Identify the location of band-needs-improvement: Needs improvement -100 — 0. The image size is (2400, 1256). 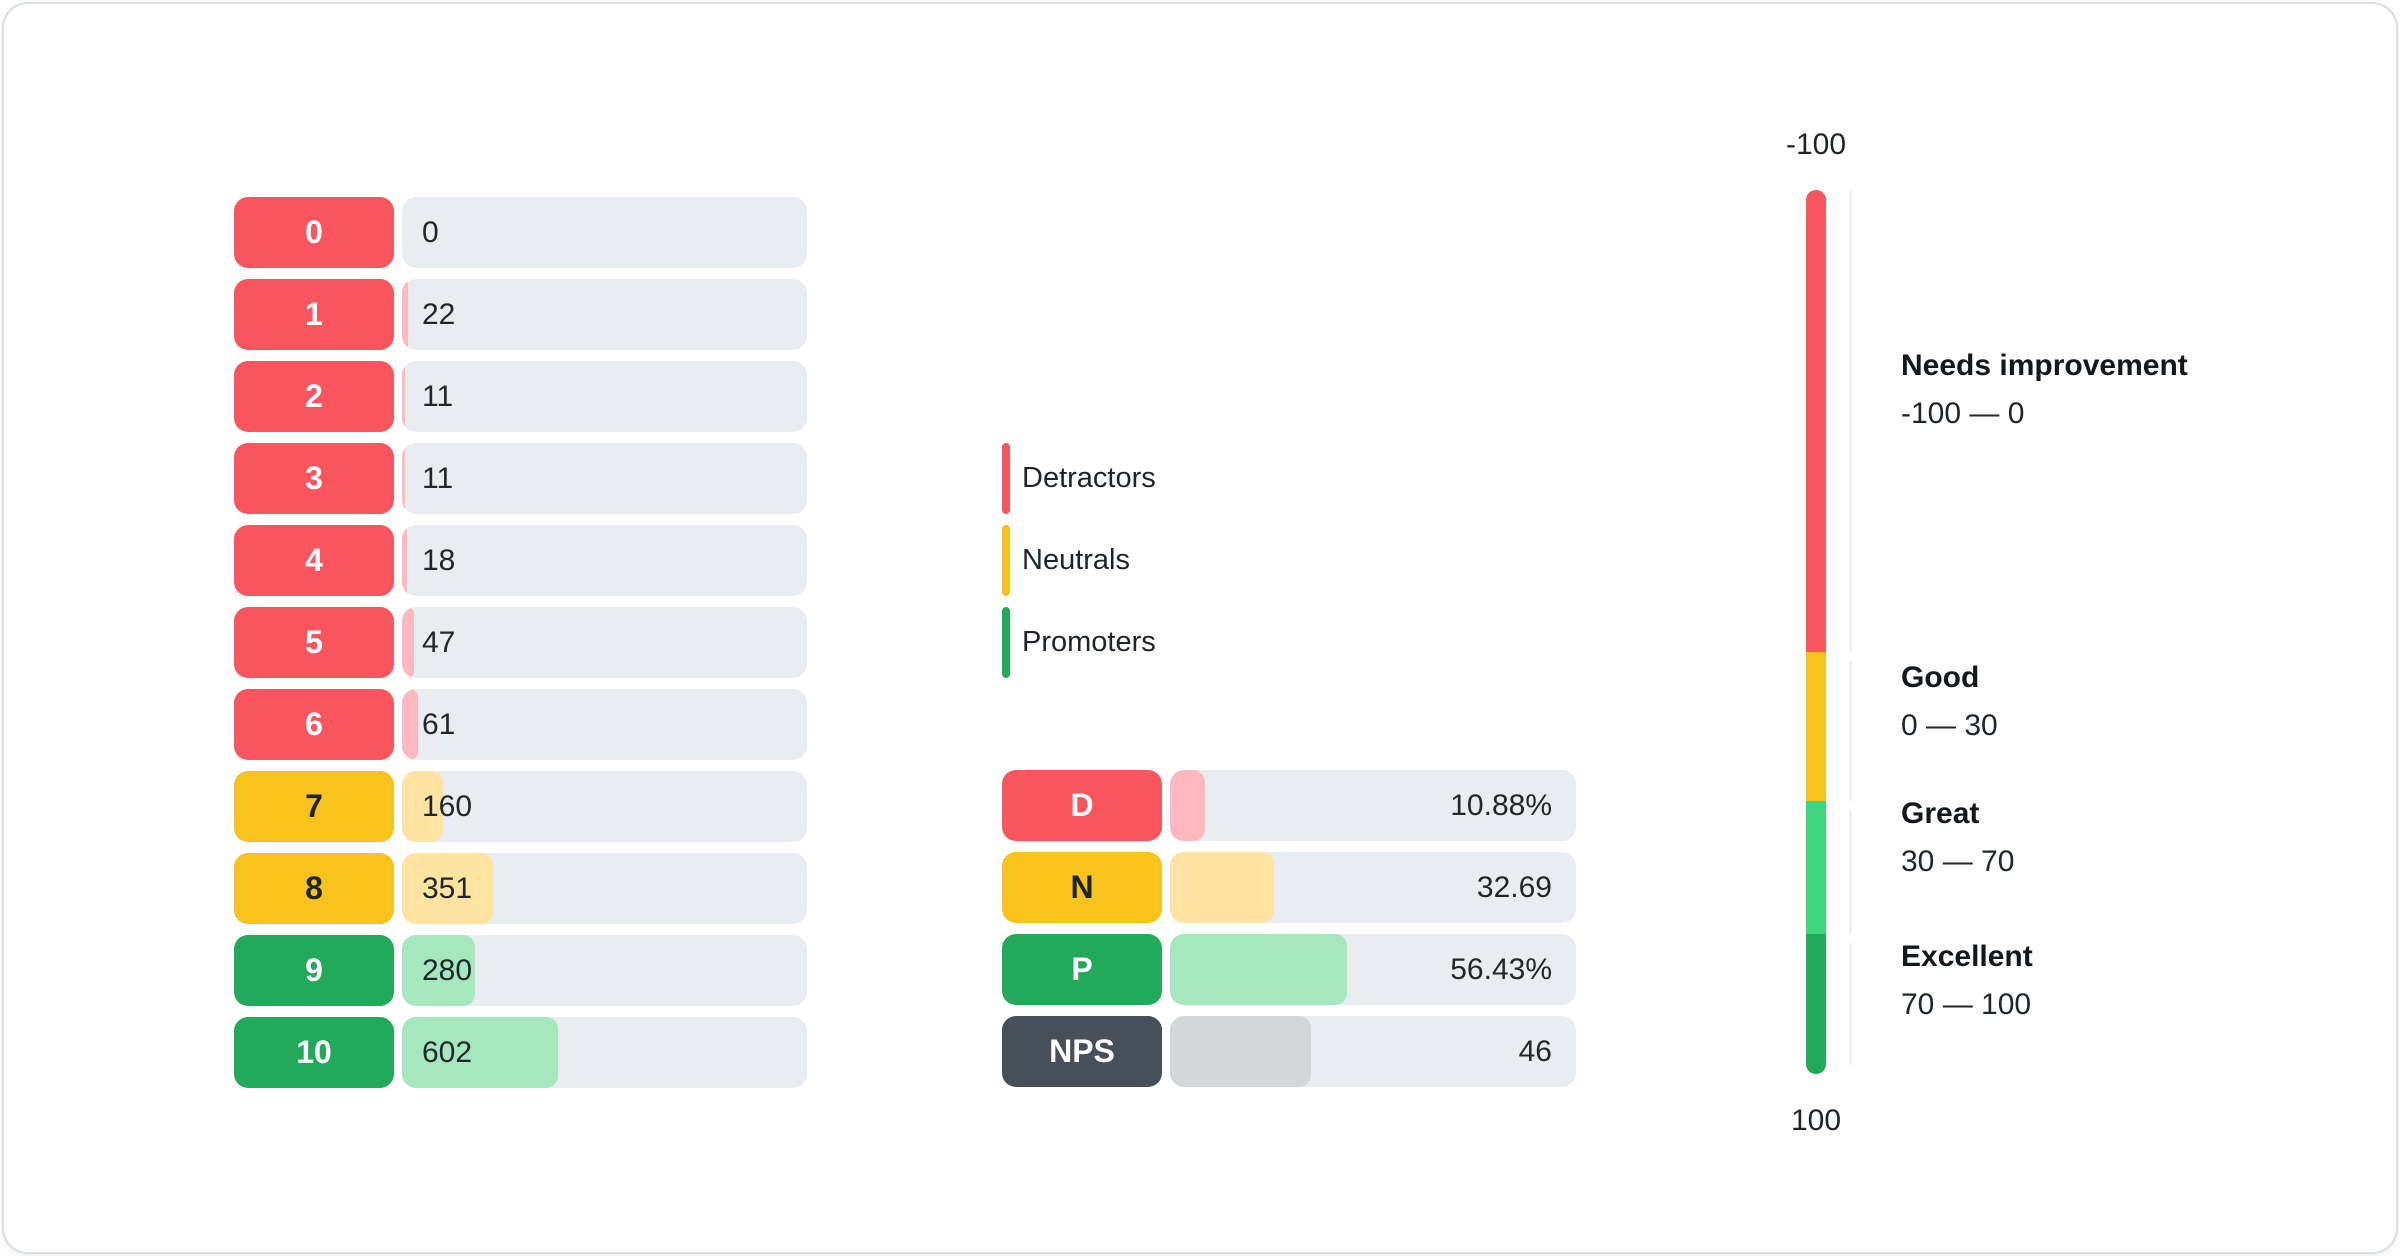
(2044, 390).